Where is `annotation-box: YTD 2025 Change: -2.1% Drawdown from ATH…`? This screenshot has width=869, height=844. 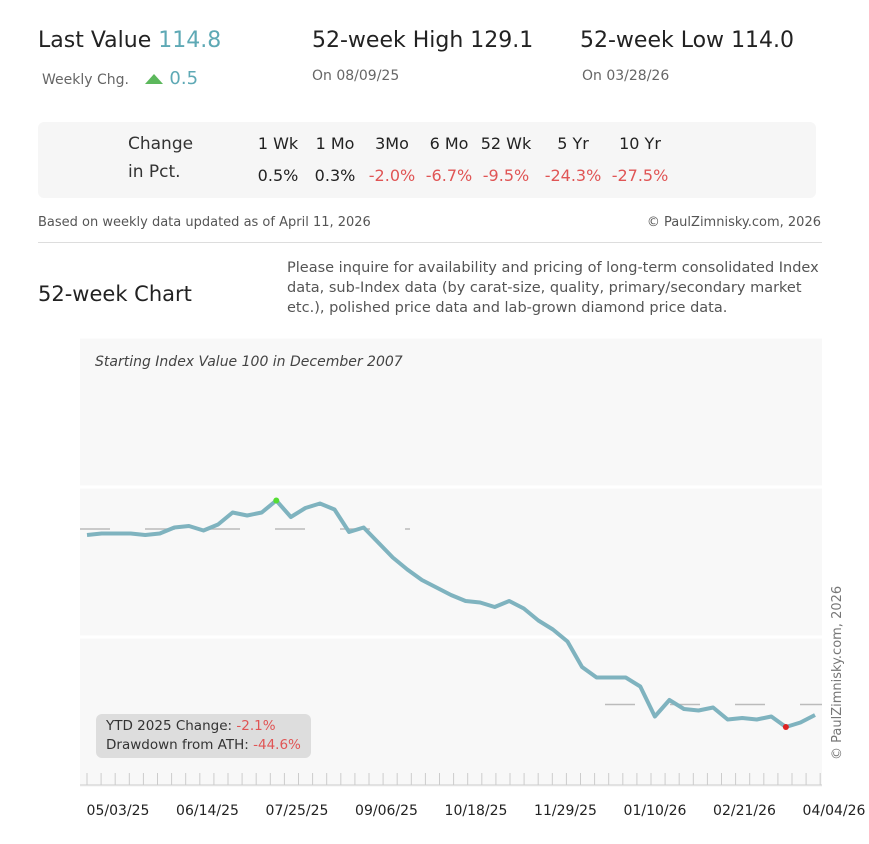
annotation-box: YTD 2025 Change: -2.1% Drawdown from ATH… is located at coordinates (203, 736).